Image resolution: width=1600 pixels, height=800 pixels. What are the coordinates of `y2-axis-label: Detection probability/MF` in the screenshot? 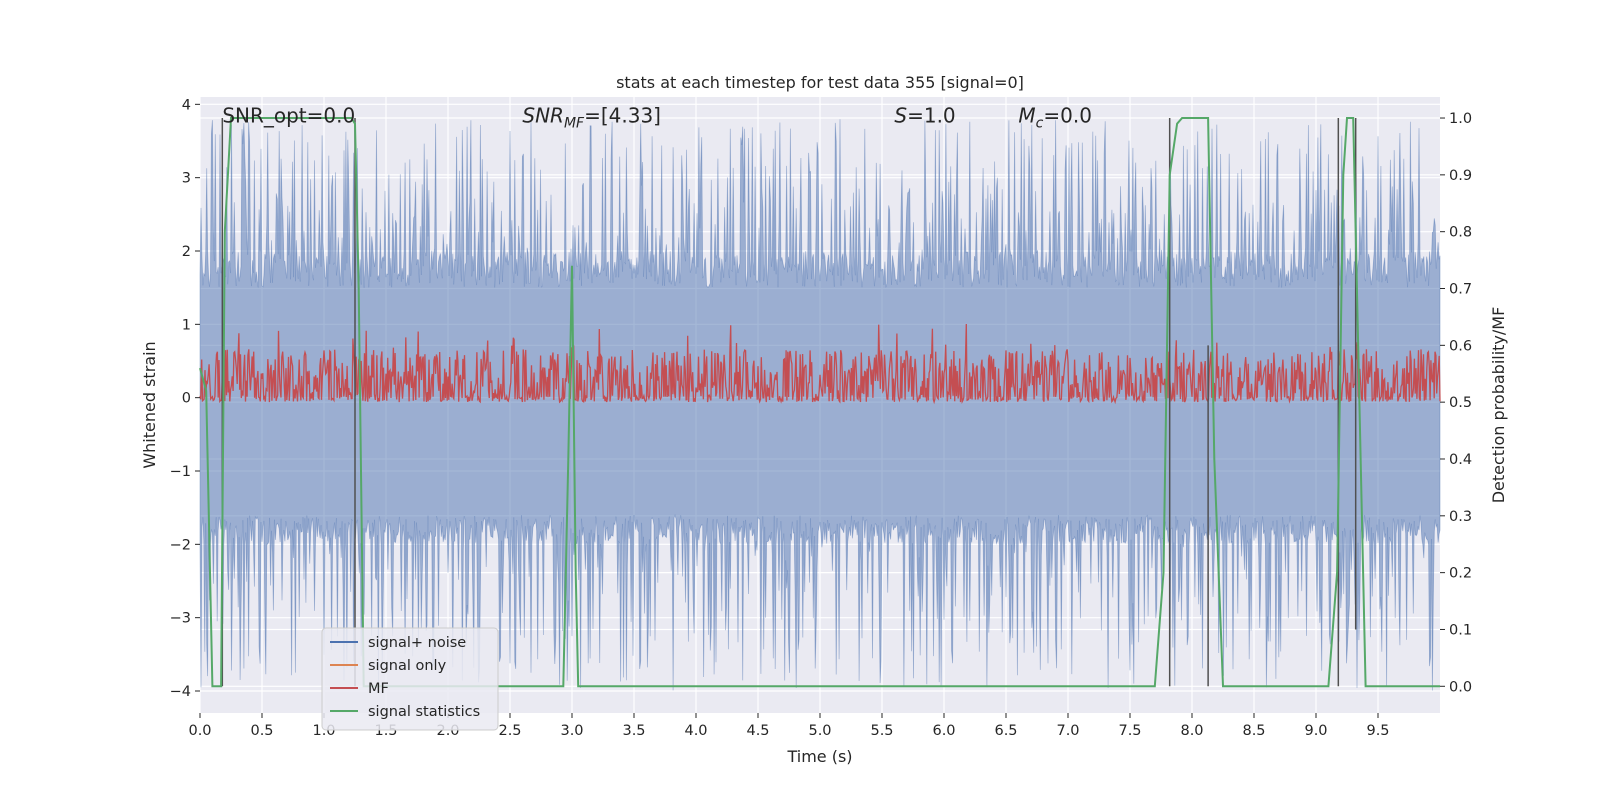 It's located at (1498, 405).